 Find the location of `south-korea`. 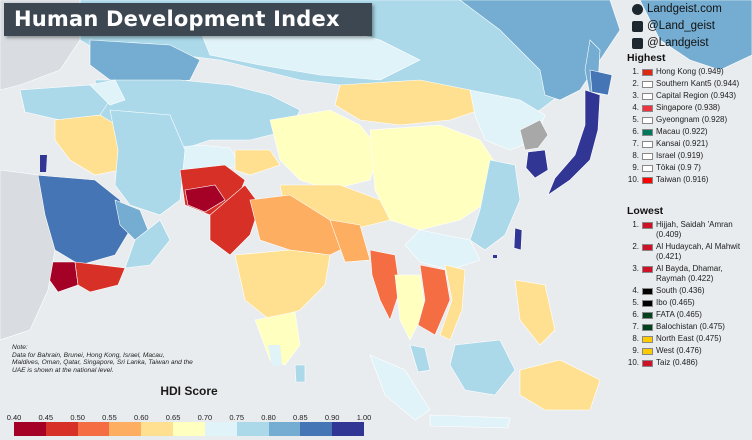

south-korea is located at coordinates (537, 164).